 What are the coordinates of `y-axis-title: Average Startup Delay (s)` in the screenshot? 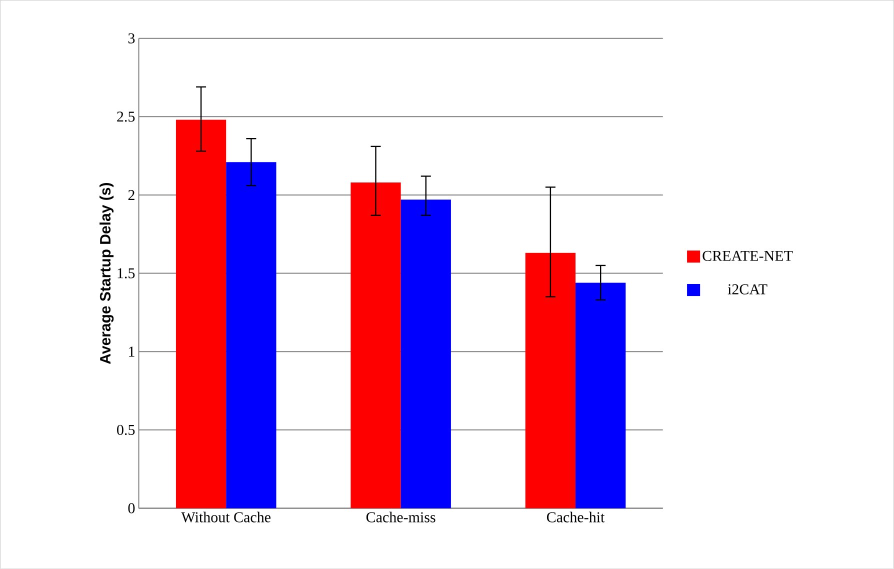 It's located at (107, 273).